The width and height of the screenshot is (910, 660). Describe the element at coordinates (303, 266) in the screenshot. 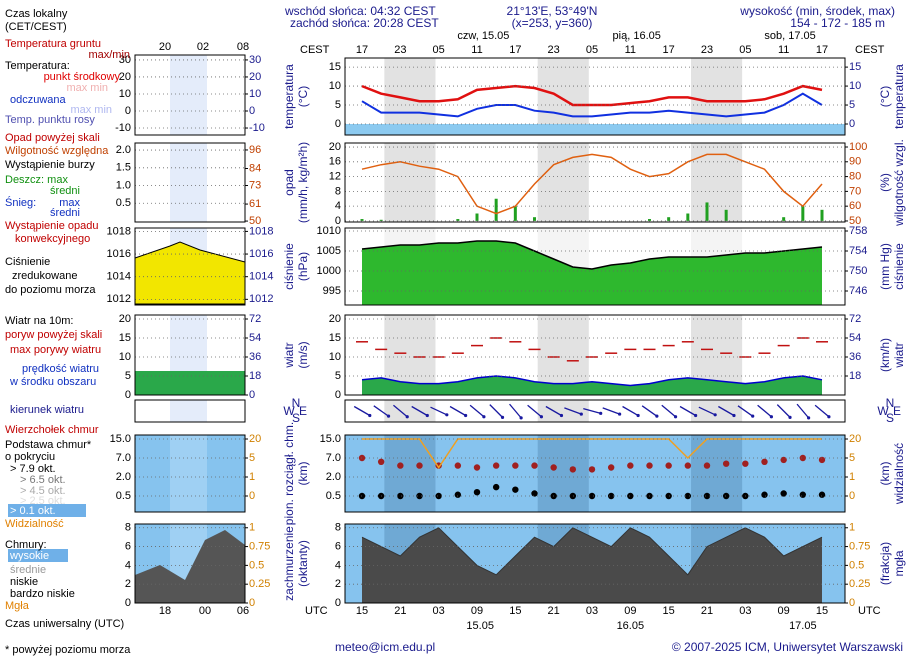

I see `axis-label: (hPa)` at that location.